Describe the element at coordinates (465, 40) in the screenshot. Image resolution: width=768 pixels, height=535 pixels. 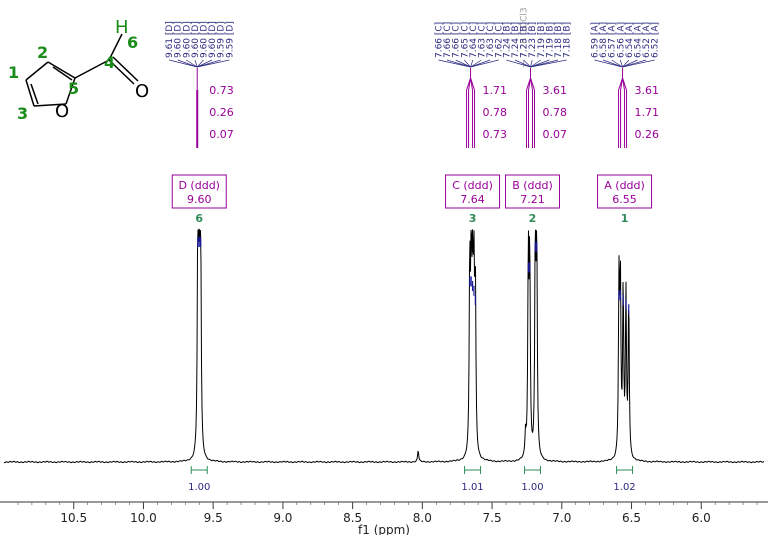
I see `peak-label-11: 7.65 [C]` at that location.